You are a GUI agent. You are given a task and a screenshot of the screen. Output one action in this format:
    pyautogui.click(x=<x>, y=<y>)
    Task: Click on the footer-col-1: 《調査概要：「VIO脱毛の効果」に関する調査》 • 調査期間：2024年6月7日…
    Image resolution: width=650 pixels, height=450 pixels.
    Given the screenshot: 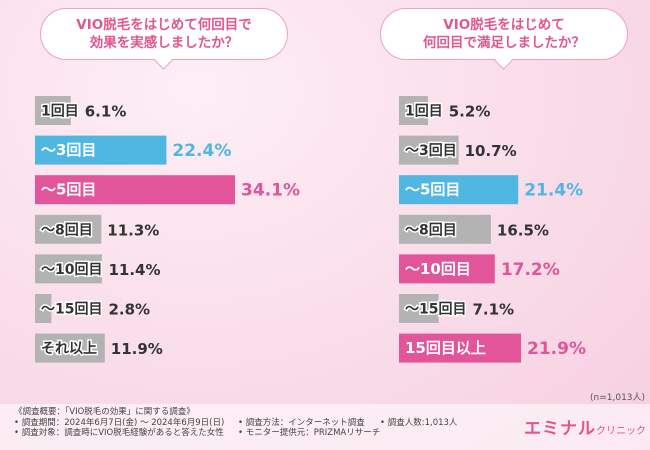 What is the action you would take?
    pyautogui.click(x=119, y=423)
    